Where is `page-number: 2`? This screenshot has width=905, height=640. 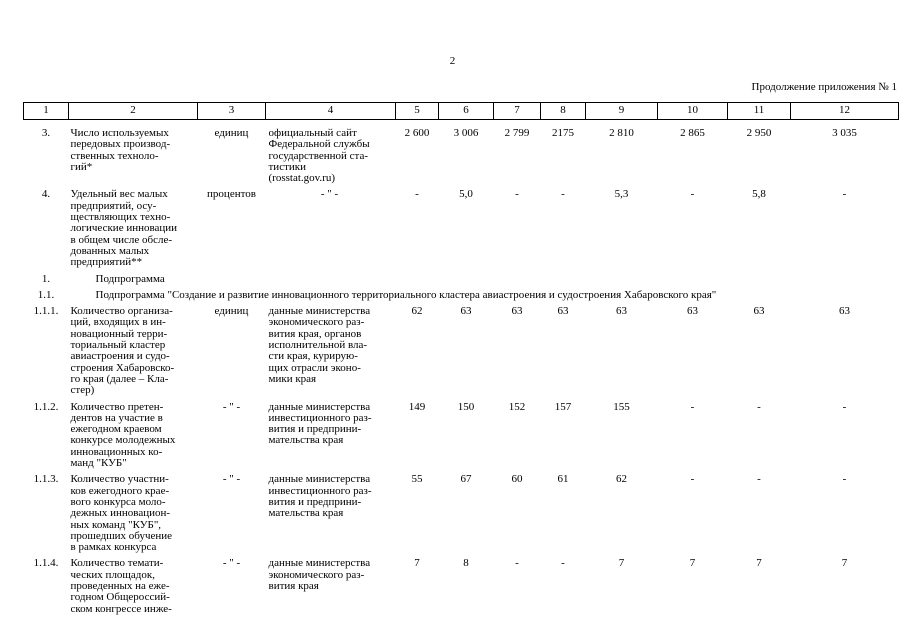
page-number: 2 is located at coordinates (452, 61).